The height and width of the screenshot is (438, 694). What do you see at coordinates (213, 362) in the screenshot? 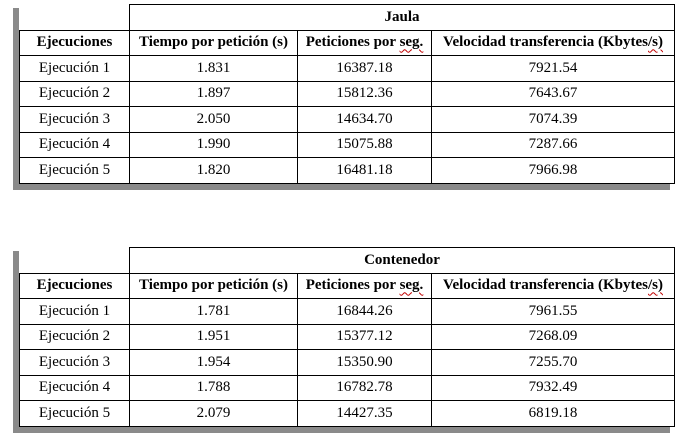
I see `cell-tiempo: 1.954` at bounding box center [213, 362].